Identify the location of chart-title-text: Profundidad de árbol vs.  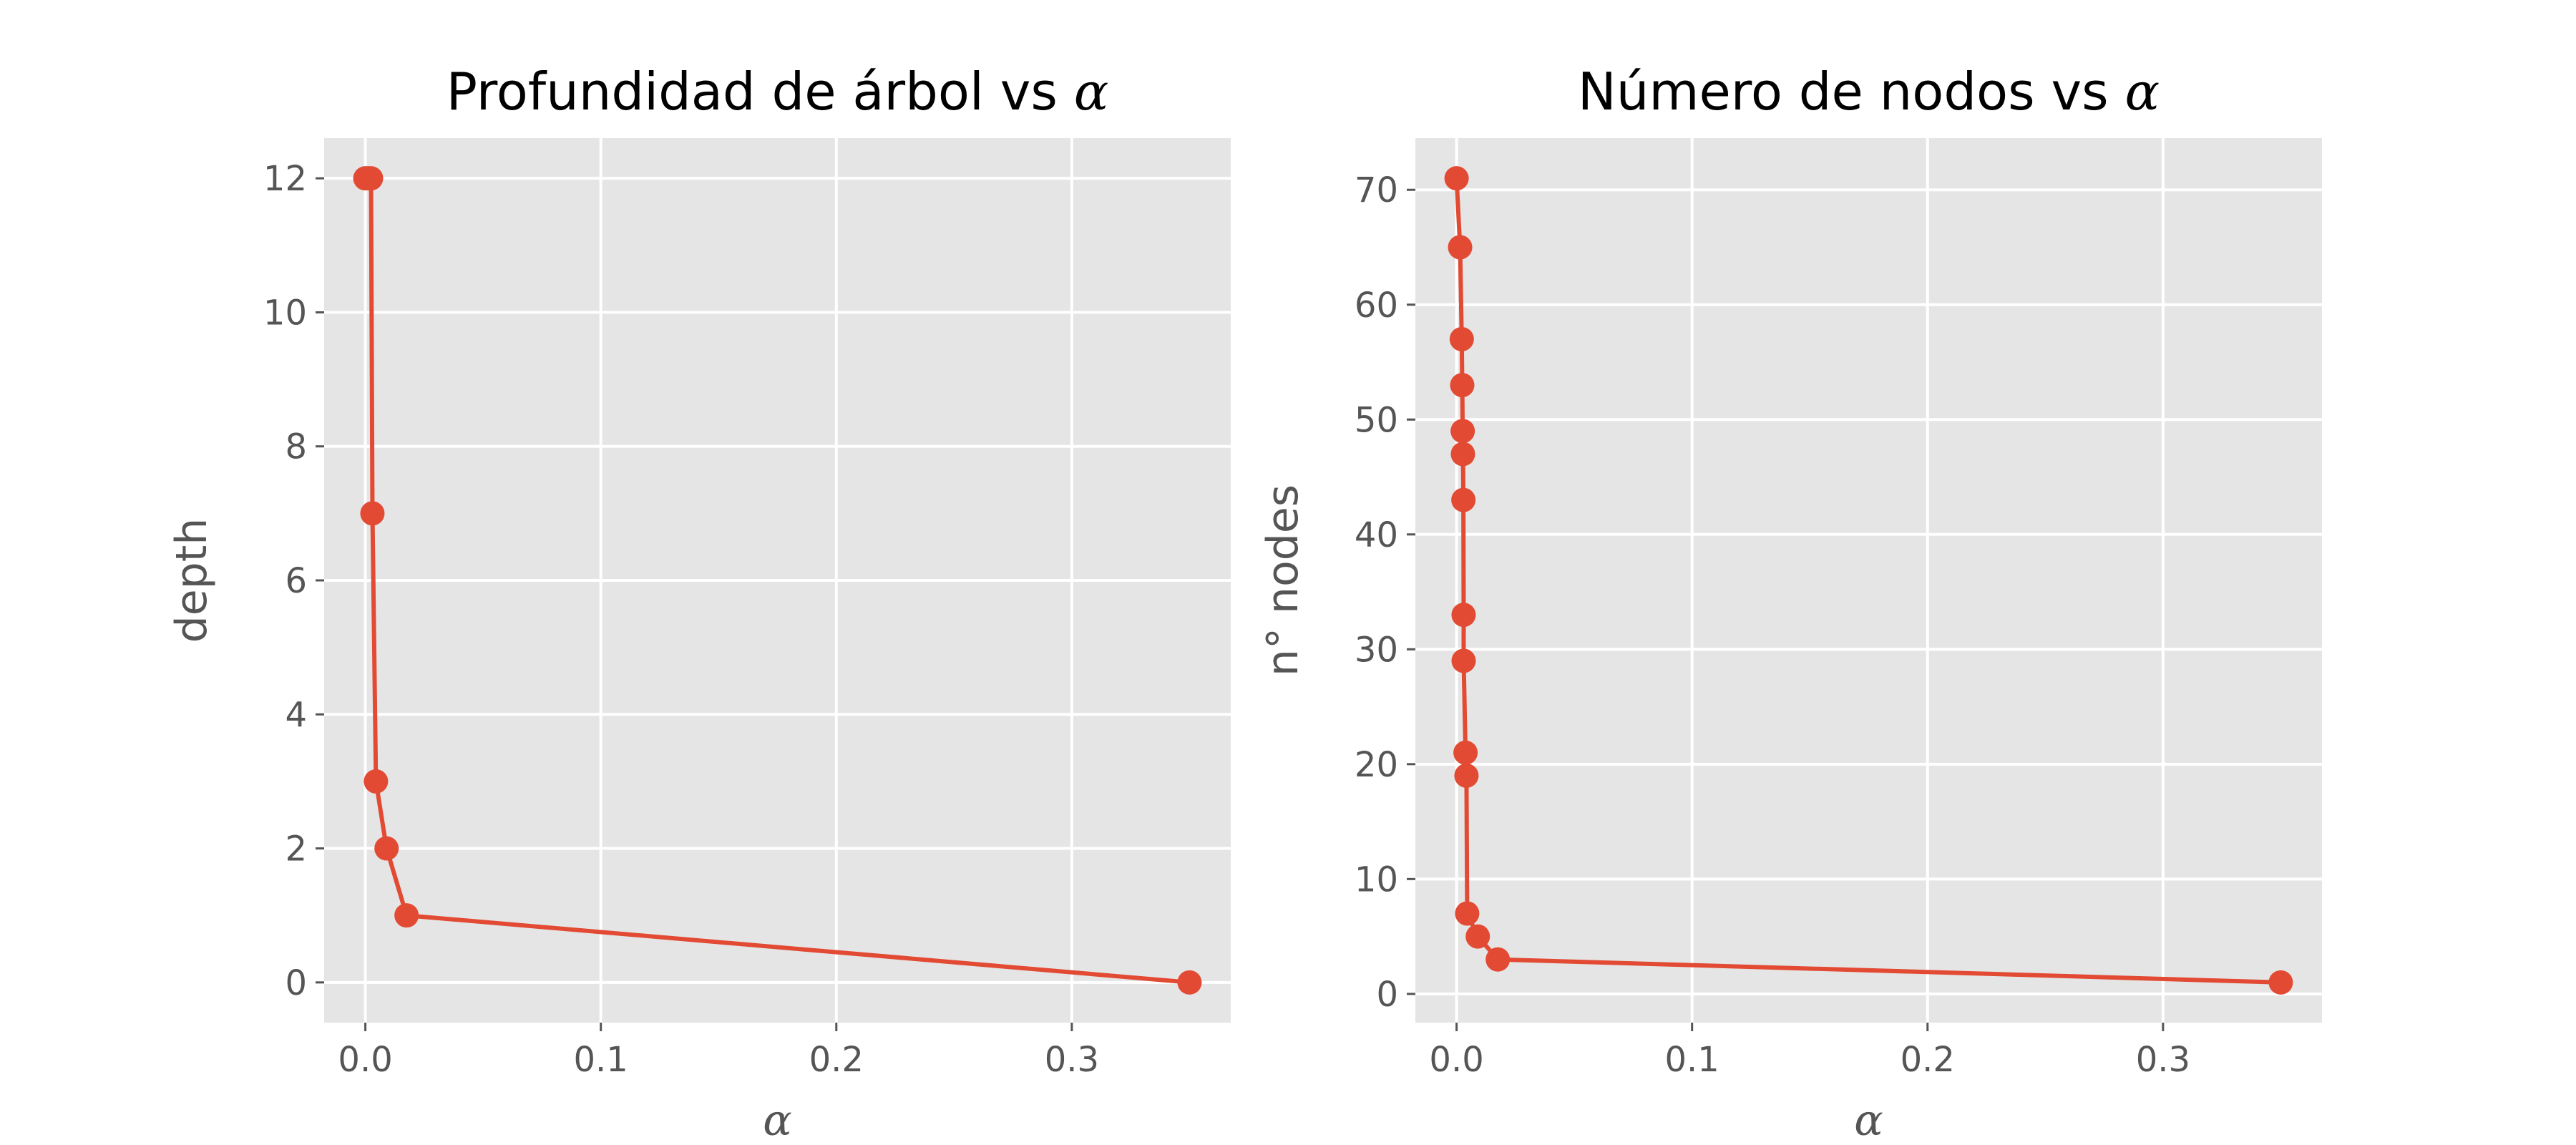
(752, 92).